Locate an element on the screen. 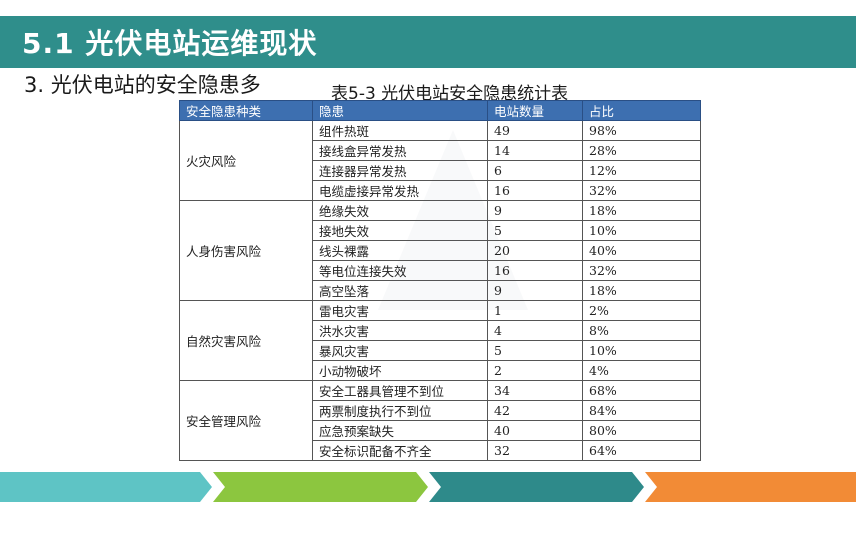 This screenshot has height=556, width=856. count-cell: 1 is located at coordinates (535, 310).